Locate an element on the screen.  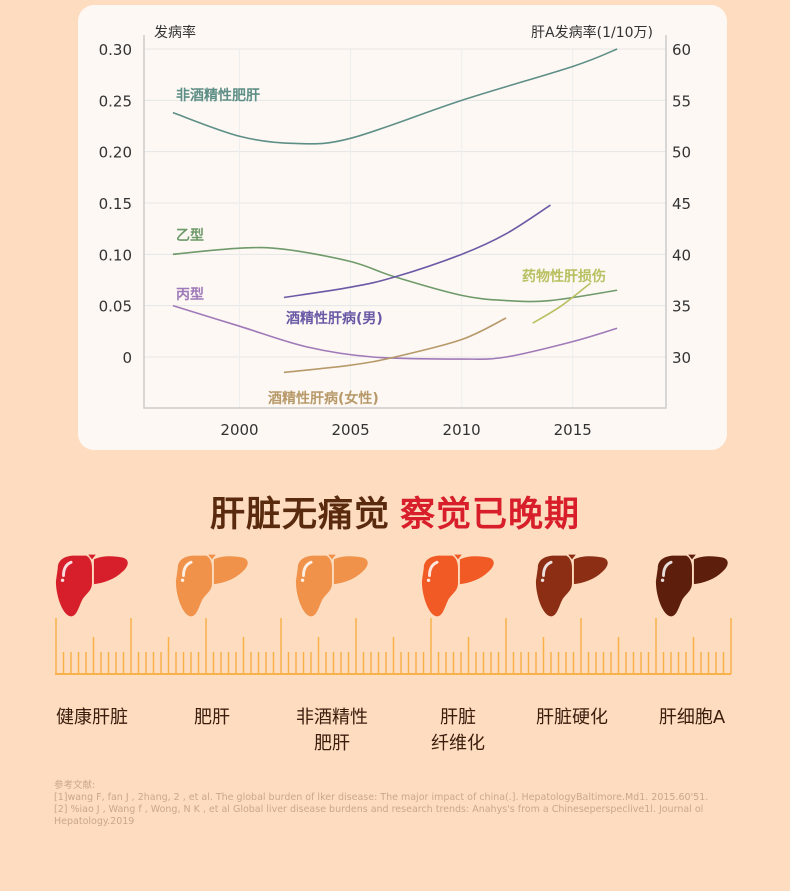
headline: 肝脏无痛觉 察觉已晚期 is located at coordinates (395, 511).